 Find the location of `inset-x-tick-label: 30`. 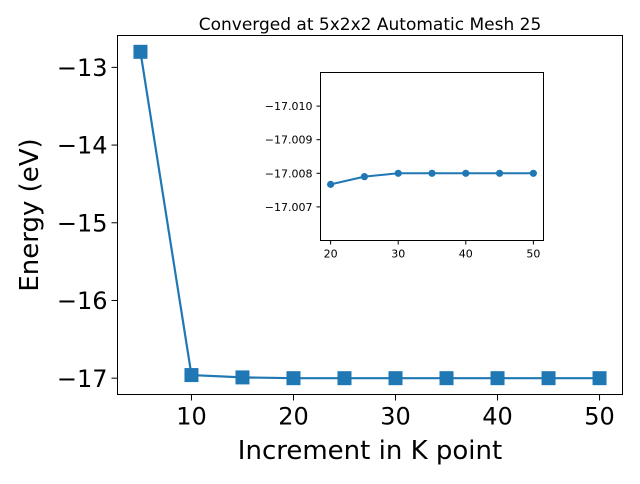

inset-x-tick-label: 30 is located at coordinates (398, 254).